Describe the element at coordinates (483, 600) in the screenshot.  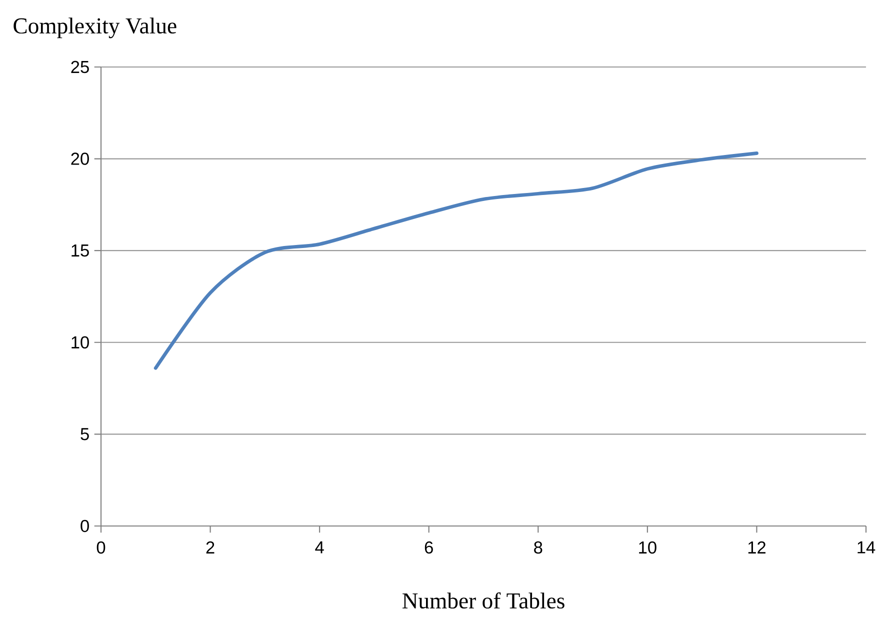
I see `x-axis-title: Number of Tables` at that location.